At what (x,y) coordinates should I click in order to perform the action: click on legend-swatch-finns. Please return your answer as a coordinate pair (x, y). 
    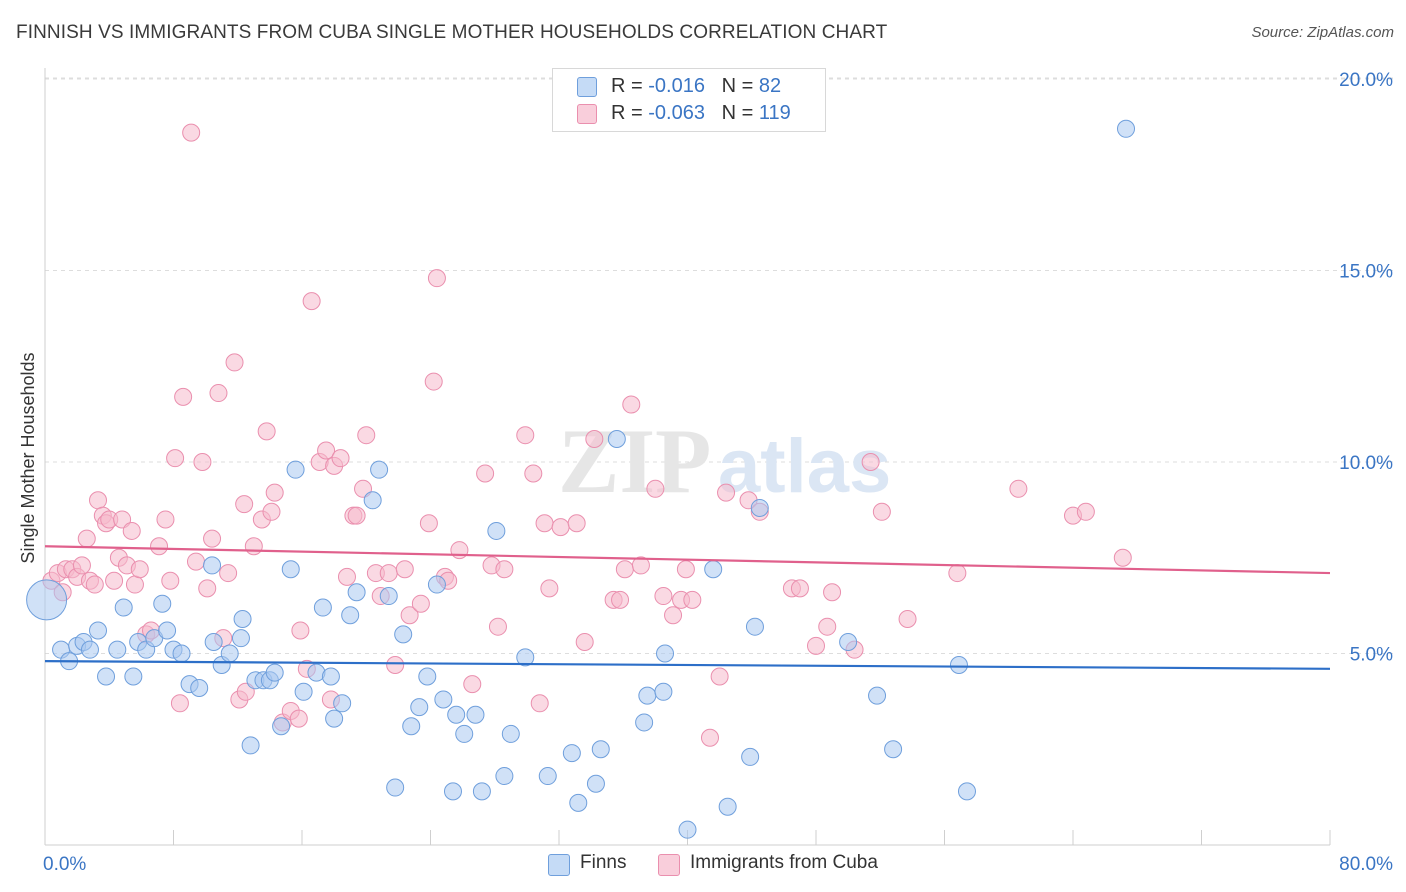
    Looking at the image, I should click on (587, 87).